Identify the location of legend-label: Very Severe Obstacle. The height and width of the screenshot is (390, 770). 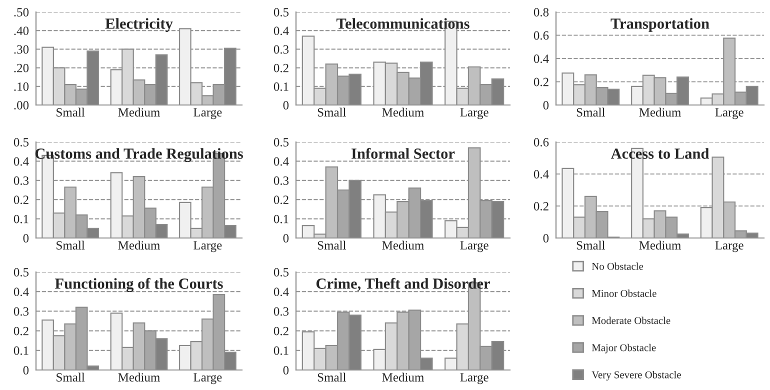
(636, 375).